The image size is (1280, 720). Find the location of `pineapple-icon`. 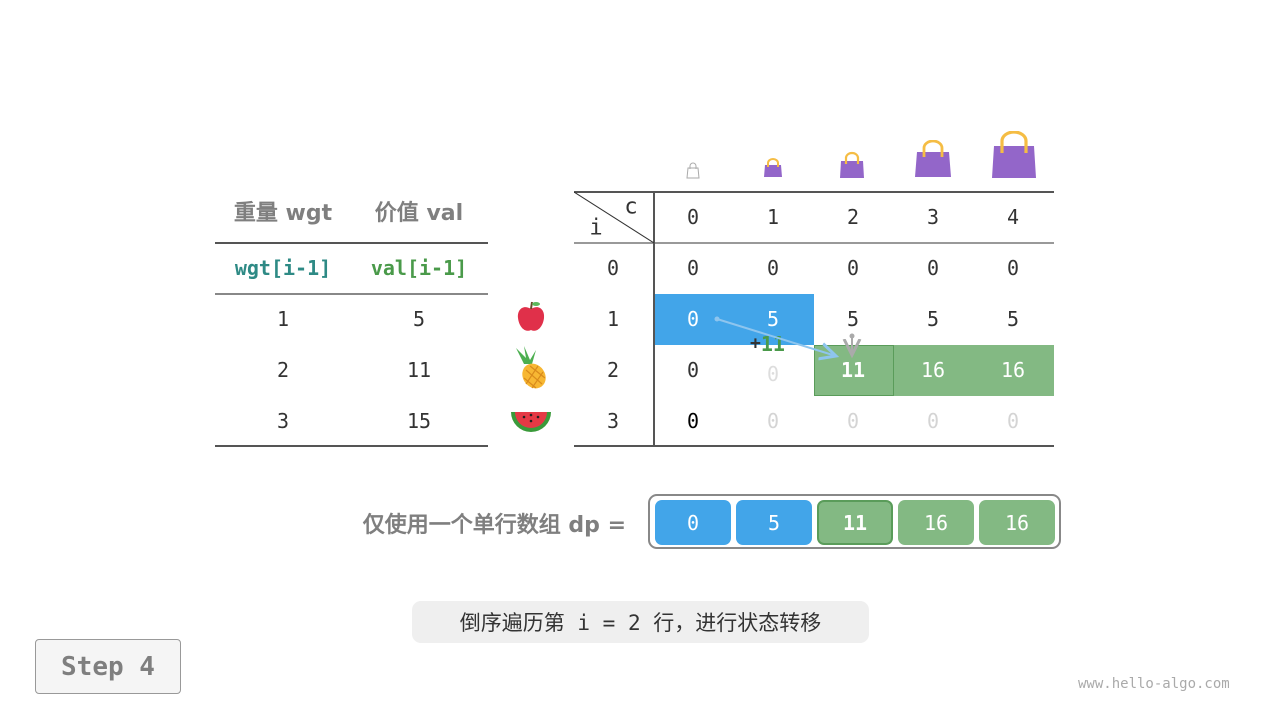

pineapple-icon is located at coordinates (531, 367).